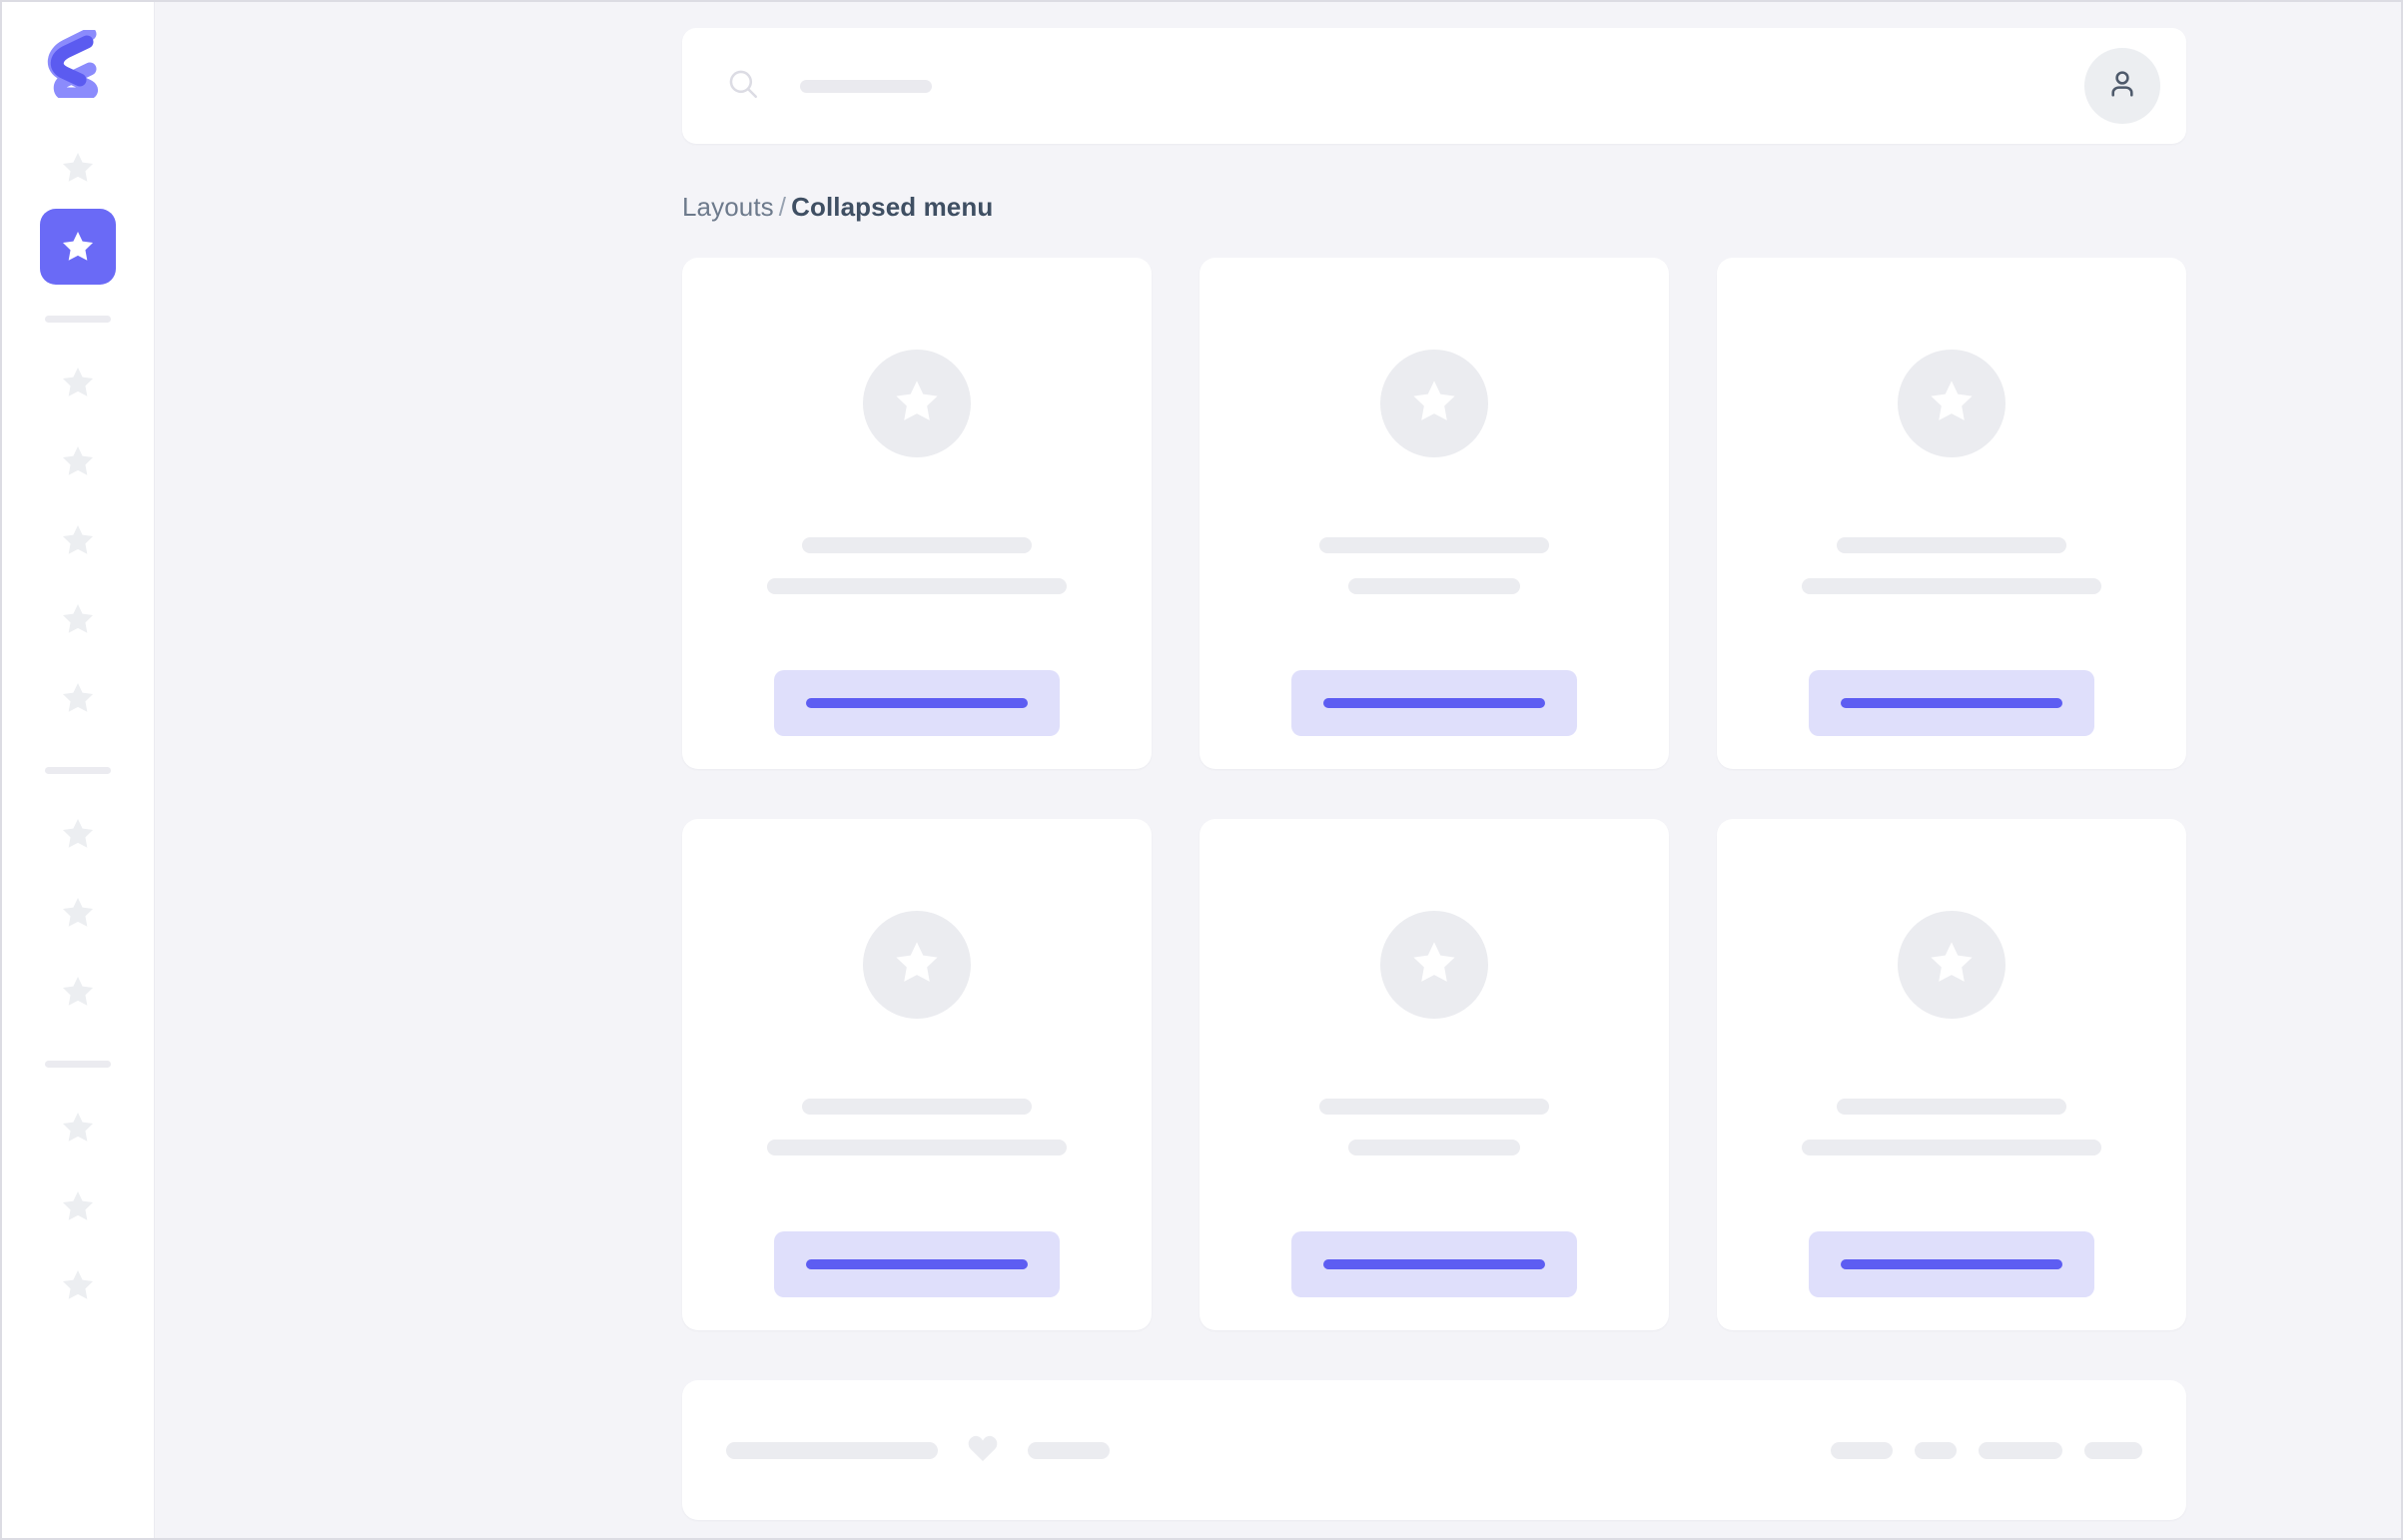 The height and width of the screenshot is (1540, 2403). Describe the element at coordinates (743, 86) in the screenshot. I see `search-icon` at that location.